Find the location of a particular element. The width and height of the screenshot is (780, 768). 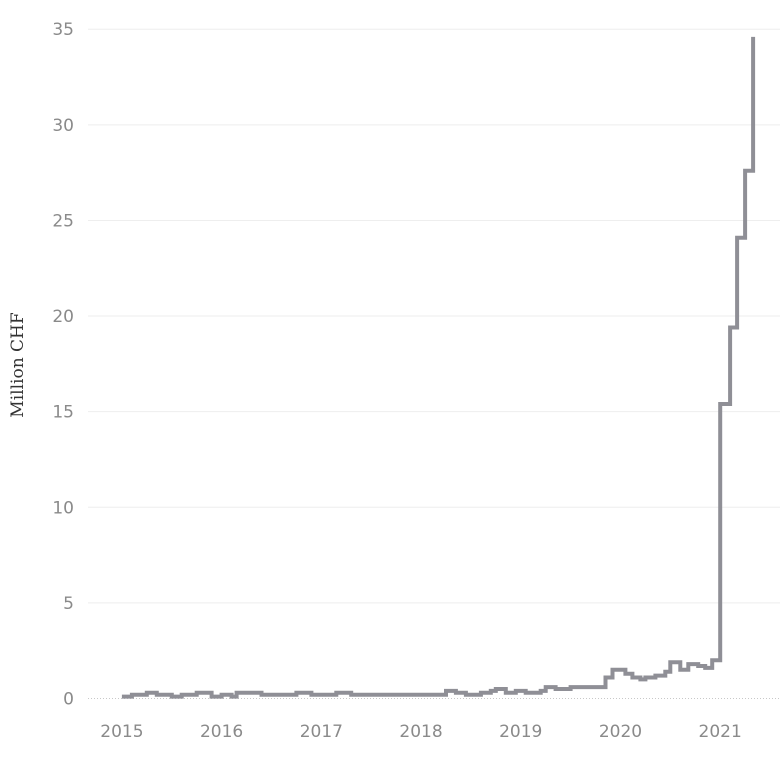

x-axis-ticks: 2015 2016 2017 2018 2019 2020 2021 is located at coordinates (421, 732).